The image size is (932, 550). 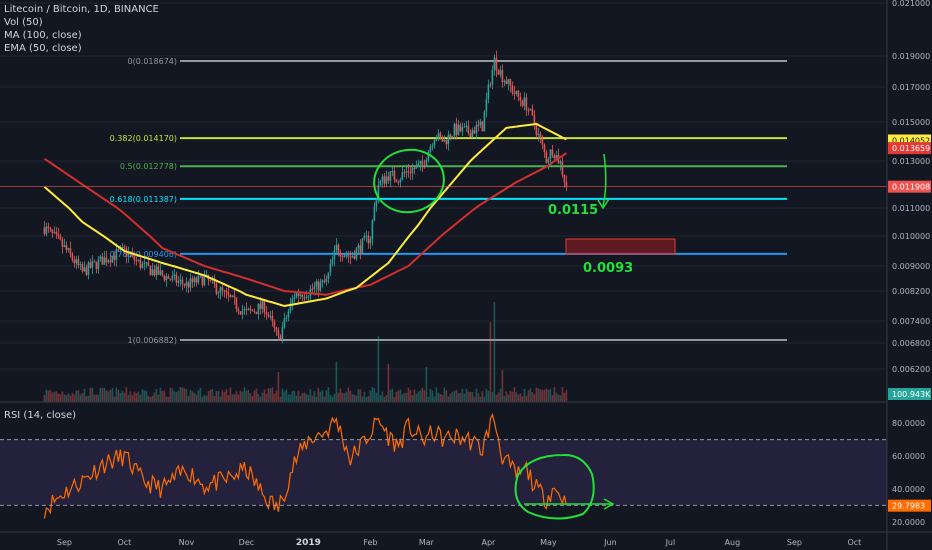 I want to click on rsi-line, so click(x=305, y=465).